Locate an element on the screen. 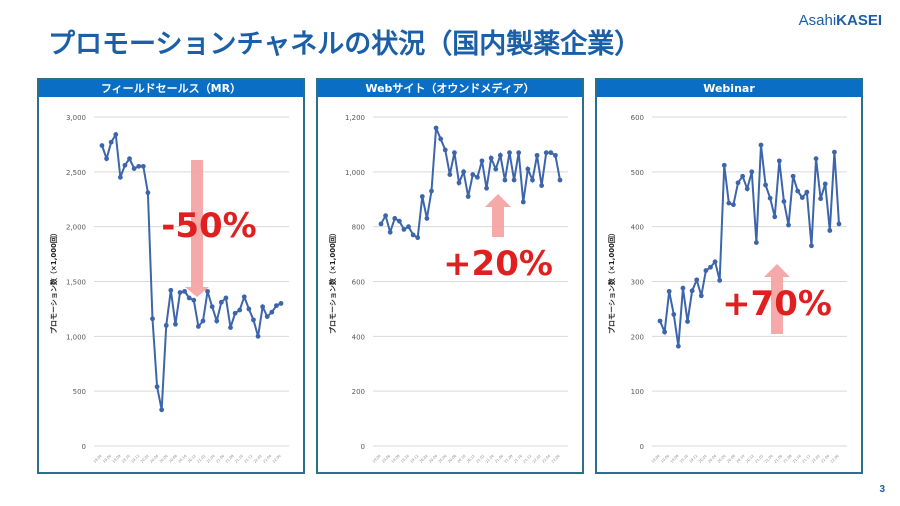 Image resolution: width=900 pixels, height=506 pixels. x-tick-label: 20.04 is located at coordinates (712, 458).